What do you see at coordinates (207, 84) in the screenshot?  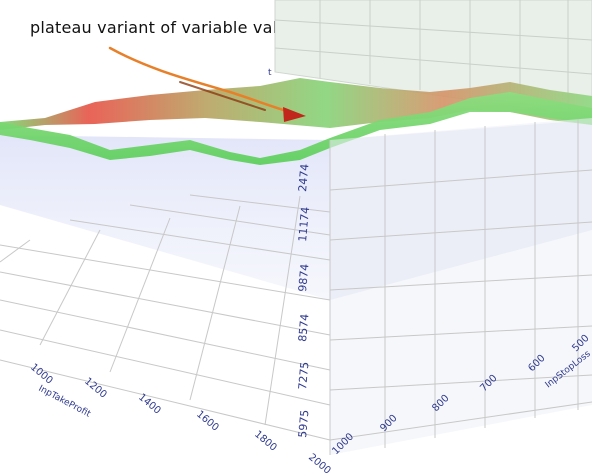 I see `annotation-arrow` at bounding box center [207, 84].